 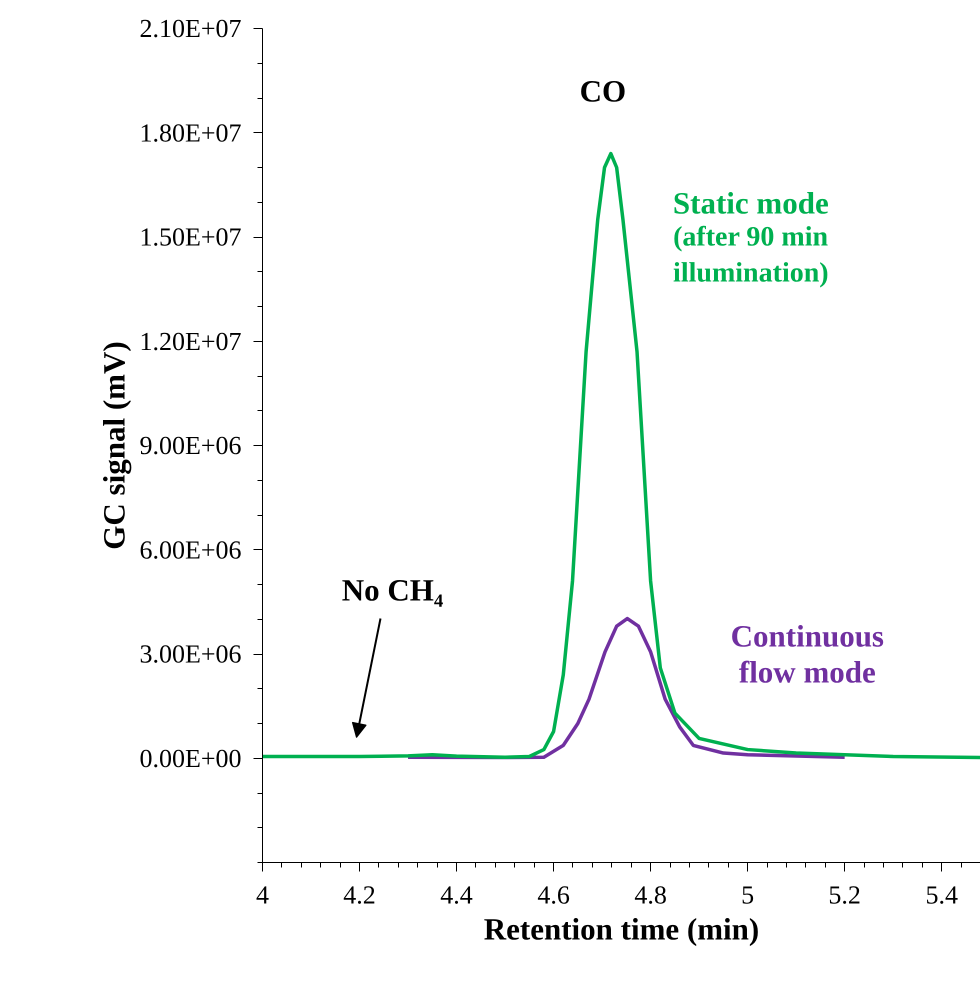 What do you see at coordinates (262, 895) in the screenshot?
I see `x-tick-label: 4` at bounding box center [262, 895].